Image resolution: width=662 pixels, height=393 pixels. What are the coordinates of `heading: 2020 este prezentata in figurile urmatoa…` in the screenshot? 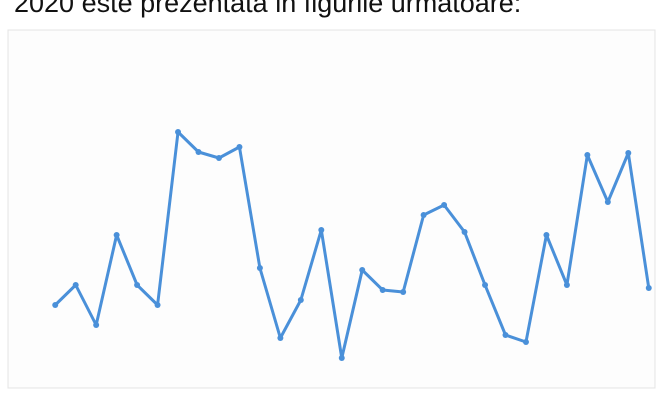 It's located at (268, 9).